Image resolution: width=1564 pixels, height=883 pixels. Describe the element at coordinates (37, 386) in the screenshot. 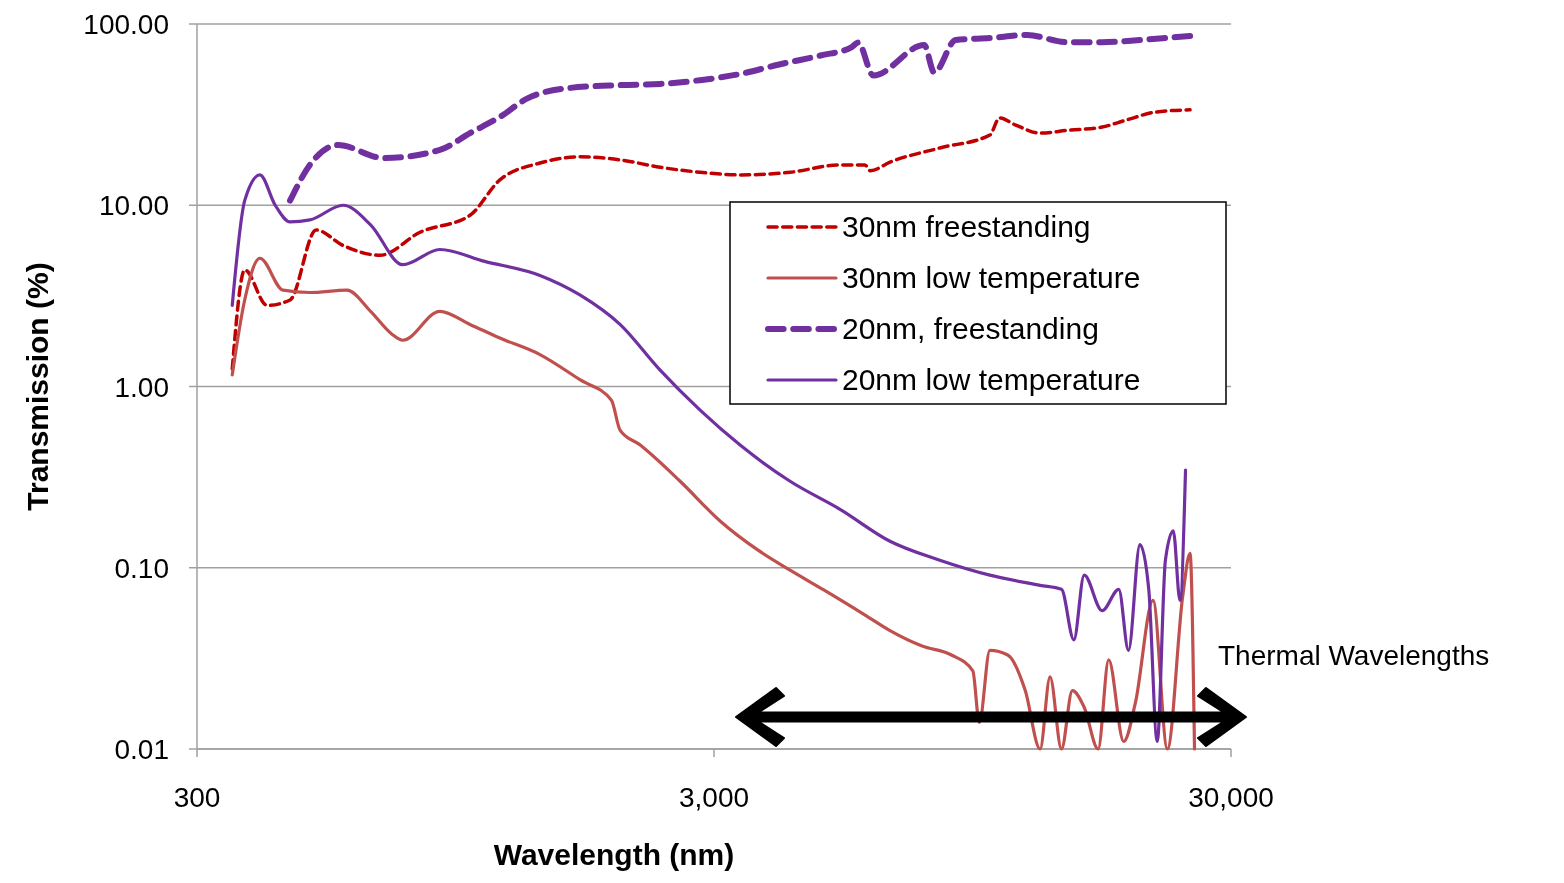

I see `y-axis-title: Transmission (%)` at that location.